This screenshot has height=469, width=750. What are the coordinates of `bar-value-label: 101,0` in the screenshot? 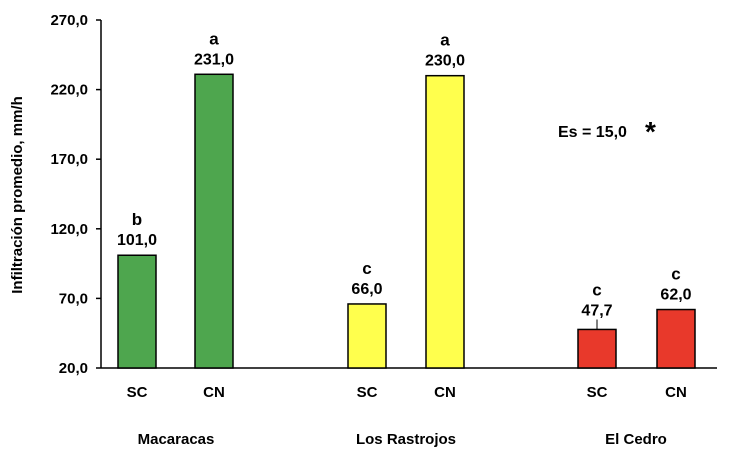 It's located at (137, 240).